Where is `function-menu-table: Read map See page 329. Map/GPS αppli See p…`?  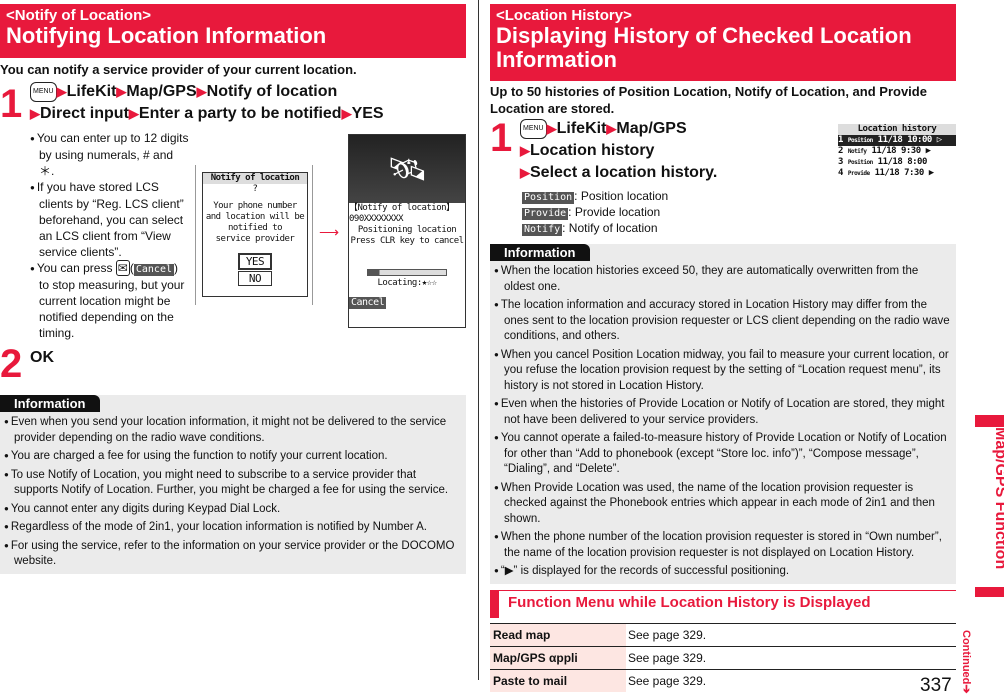 function-menu-table: Read map See page 329. Map/GPS αppli See p… is located at coordinates (723, 657).